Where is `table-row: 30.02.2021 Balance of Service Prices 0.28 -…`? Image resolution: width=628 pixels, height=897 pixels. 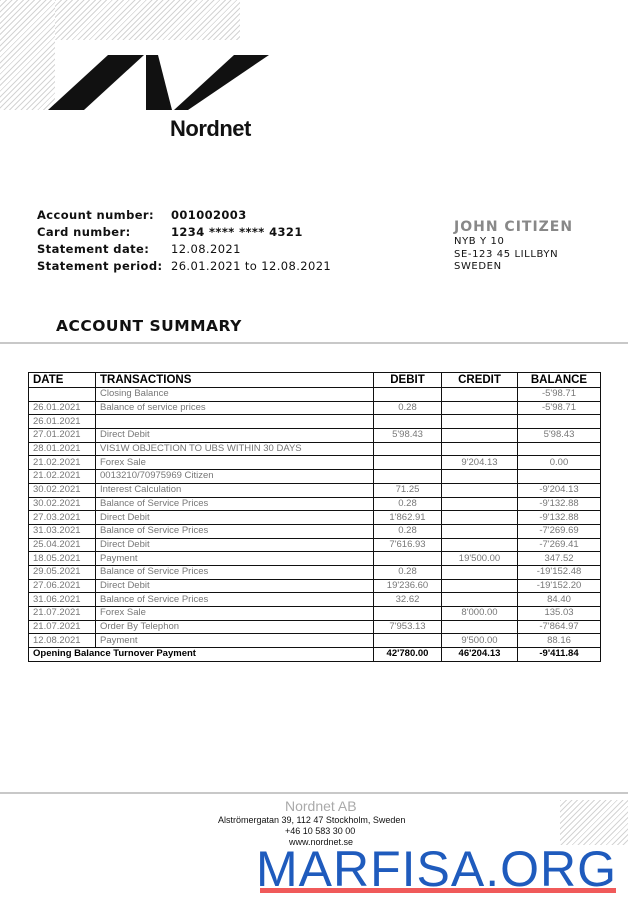 table-row: 30.02.2021 Balance of Service Prices 0.28 -… is located at coordinates (314, 504).